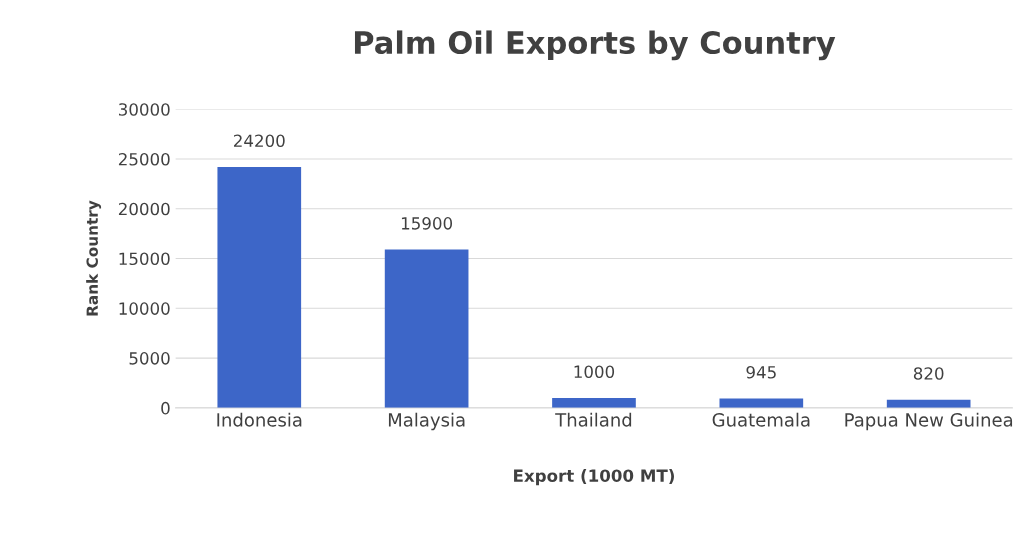  Describe the element at coordinates (594, 477) in the screenshot. I see `x-axis-title: Export (1000 MT)` at that location.